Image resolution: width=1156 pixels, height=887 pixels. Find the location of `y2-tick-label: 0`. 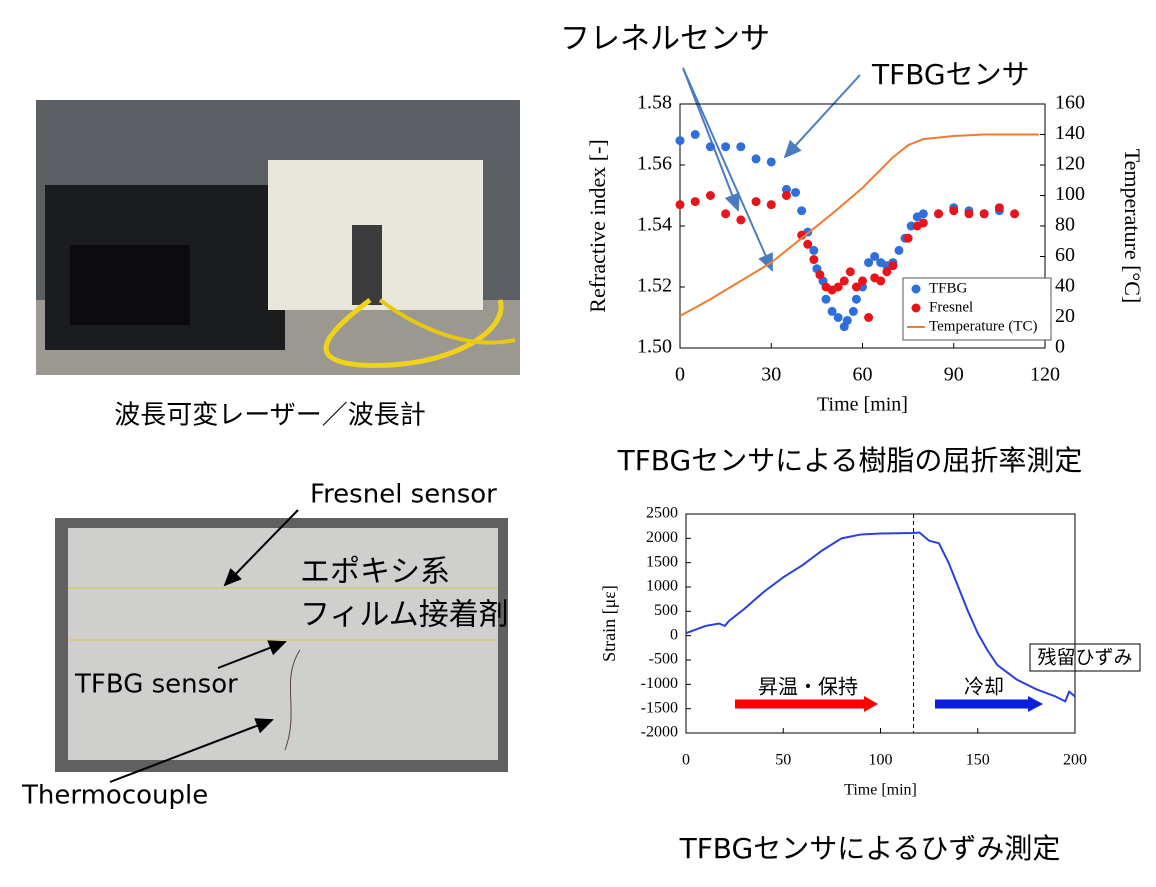

y2-tick-label: 0 is located at coordinates (1060, 347).